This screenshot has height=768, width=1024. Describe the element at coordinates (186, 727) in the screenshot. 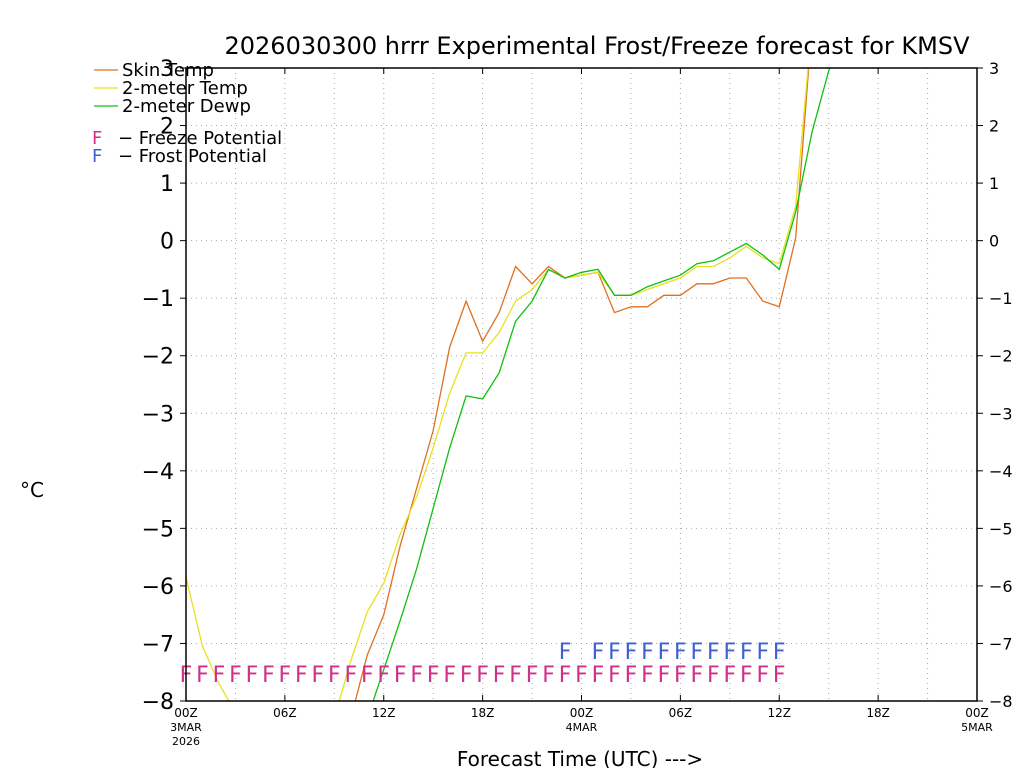

I see `x-tick-date: 3MAR` at that location.